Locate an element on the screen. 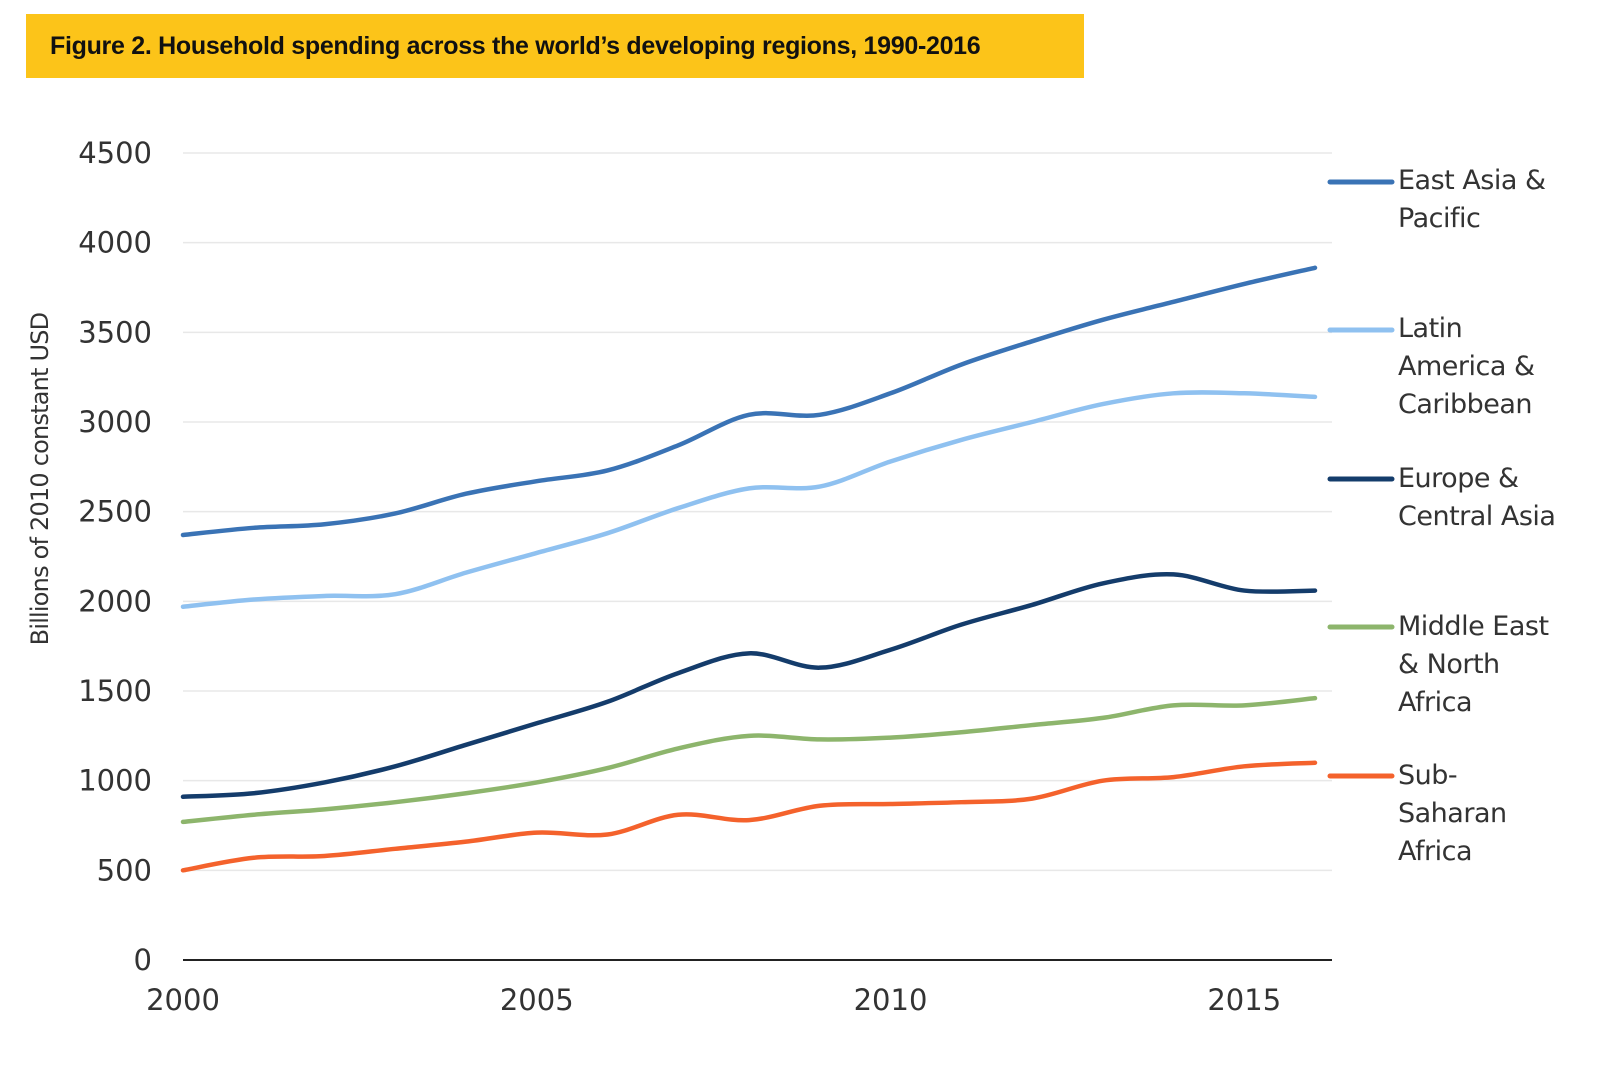  y-tick-label: 4500 is located at coordinates (115, 153).